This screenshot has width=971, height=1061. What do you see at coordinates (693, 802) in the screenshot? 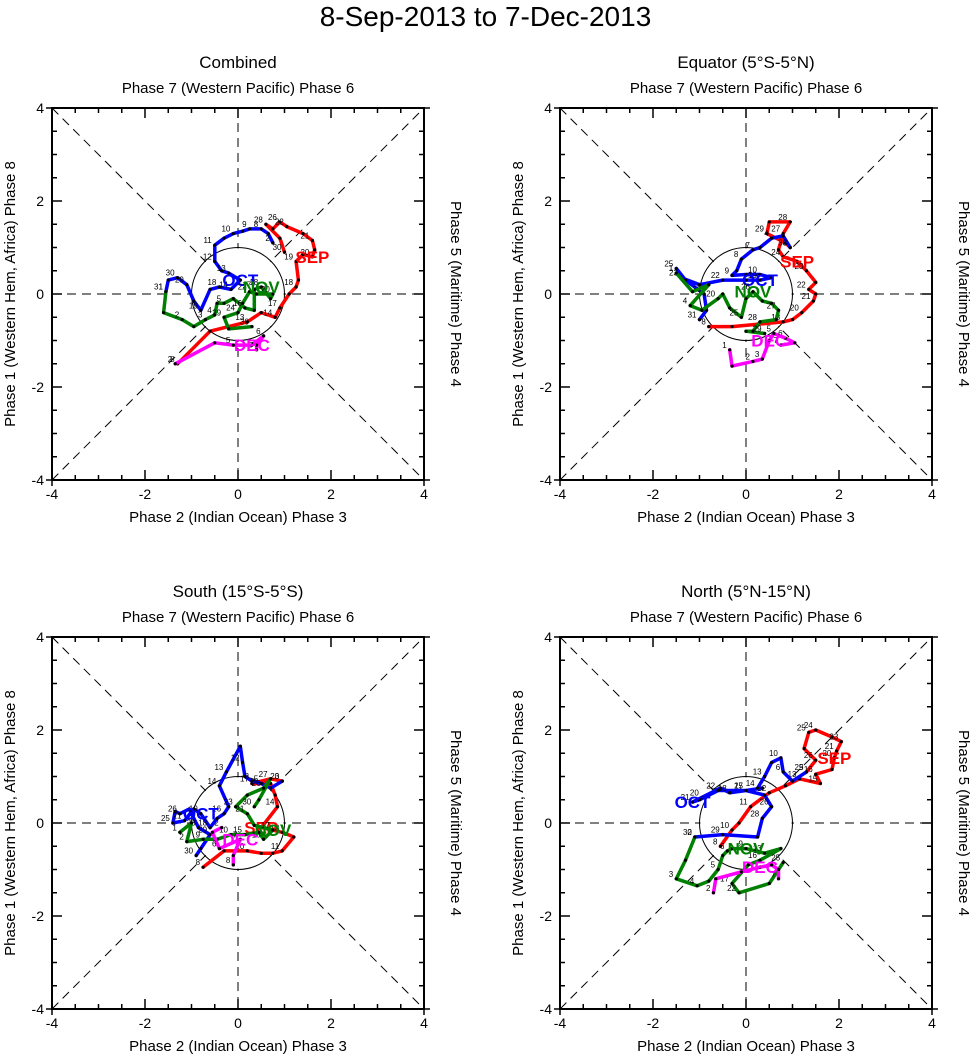
I see `month-label: OCT` at bounding box center [693, 802].